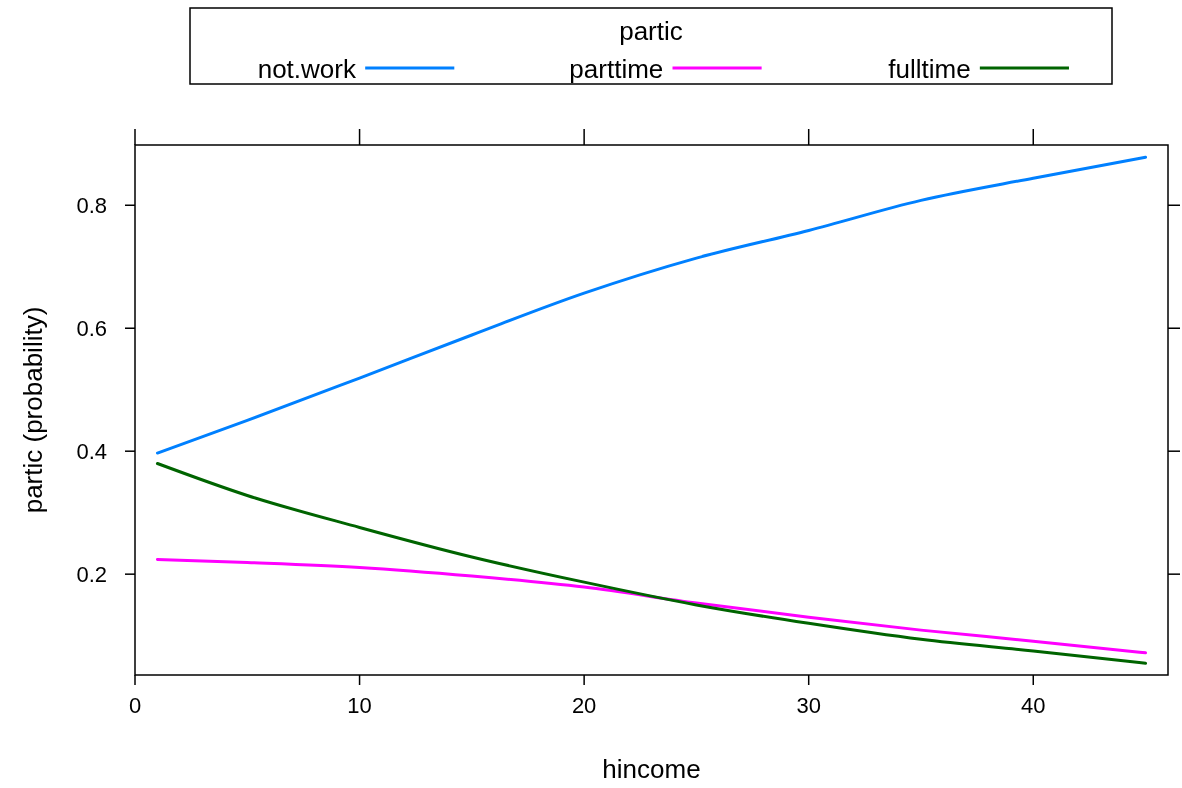 The image size is (1182, 788). What do you see at coordinates (91, 329) in the screenshot?
I see `y-tick-label: 0.6` at bounding box center [91, 329].